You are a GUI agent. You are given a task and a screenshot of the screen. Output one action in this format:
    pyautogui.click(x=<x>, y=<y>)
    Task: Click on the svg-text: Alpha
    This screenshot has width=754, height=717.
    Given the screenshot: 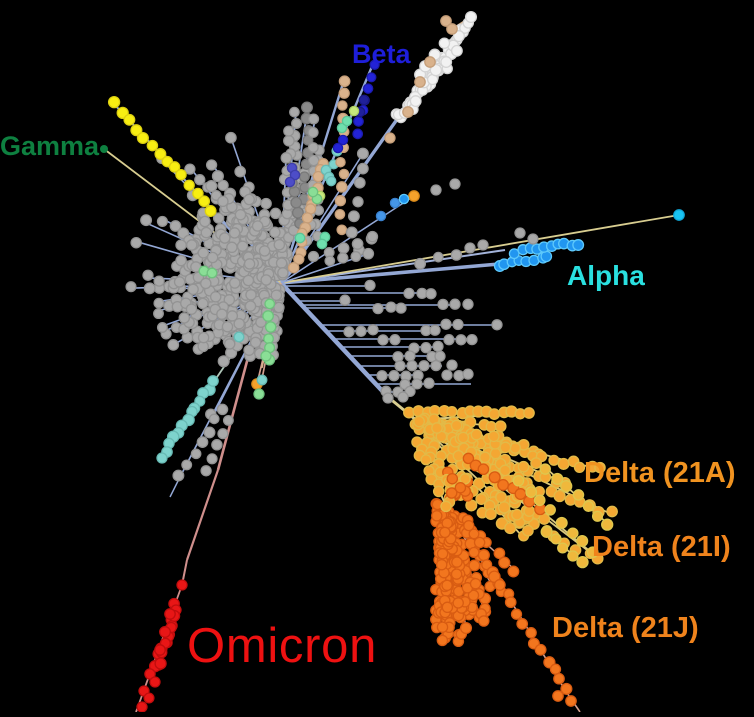 What is the action you would take?
    pyautogui.click(x=606, y=275)
    